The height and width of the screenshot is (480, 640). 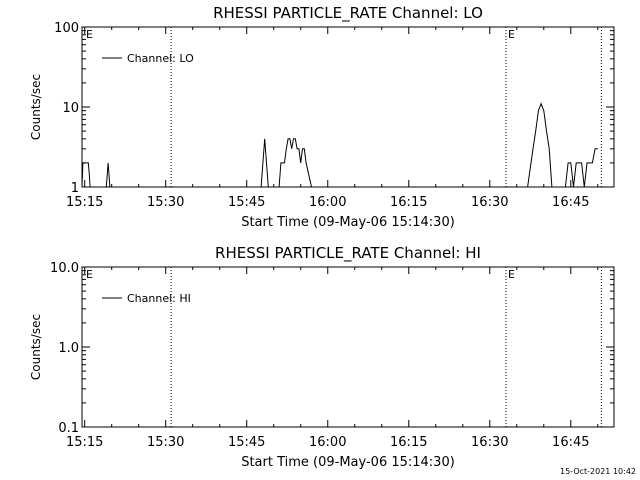 What do you see at coordinates (66, 28) in the screenshot?
I see `chart-1-y-tick-label: 100` at bounding box center [66, 28].